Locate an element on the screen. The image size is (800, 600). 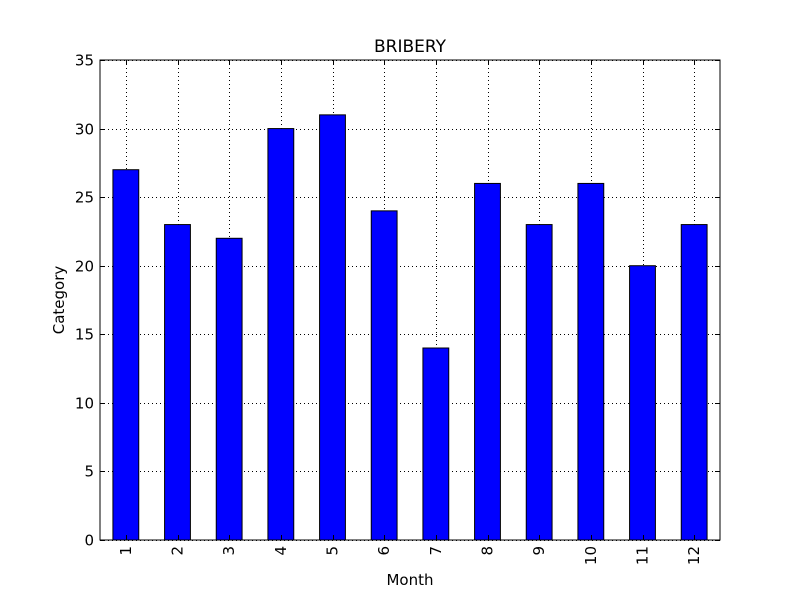
x-tick-label: 10 is located at coordinates (591, 555).